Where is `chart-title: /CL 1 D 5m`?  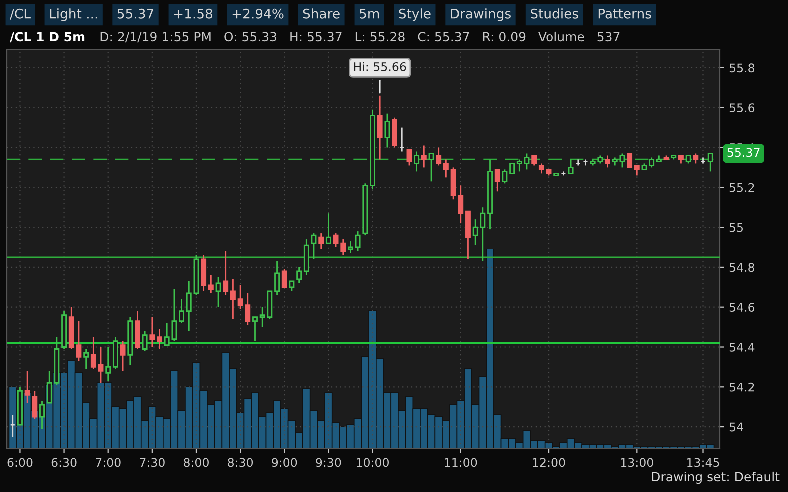 chart-title: /CL 1 D 5m is located at coordinates (47, 37).